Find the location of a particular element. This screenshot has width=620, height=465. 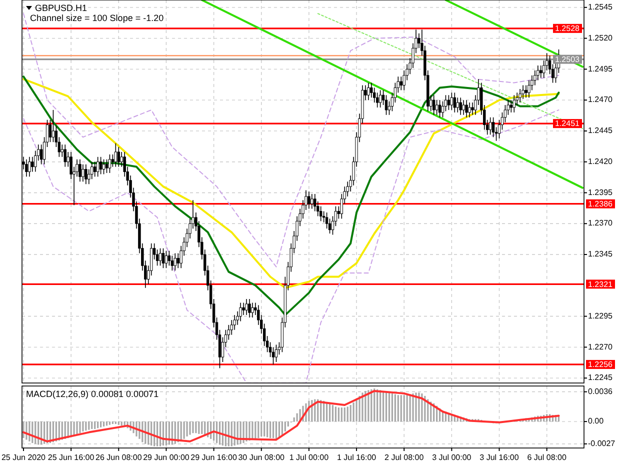

y-tick-label: 1.2545 is located at coordinates (601, 7).